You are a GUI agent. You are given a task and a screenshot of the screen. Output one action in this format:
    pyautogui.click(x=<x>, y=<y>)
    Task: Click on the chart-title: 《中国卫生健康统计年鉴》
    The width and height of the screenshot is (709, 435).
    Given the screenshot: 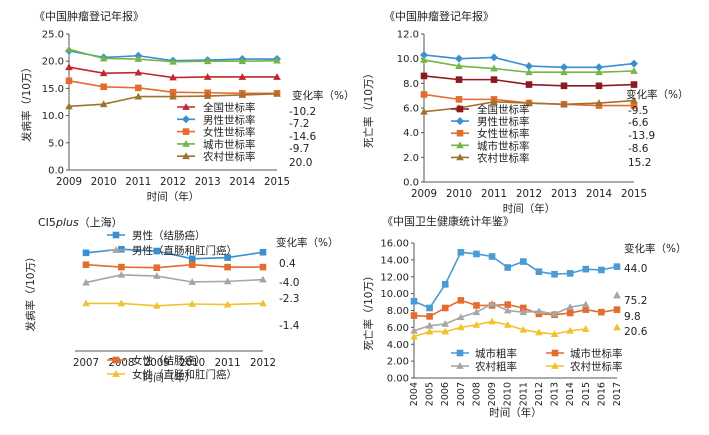 What is the action you would take?
    pyautogui.click(x=448, y=221)
    